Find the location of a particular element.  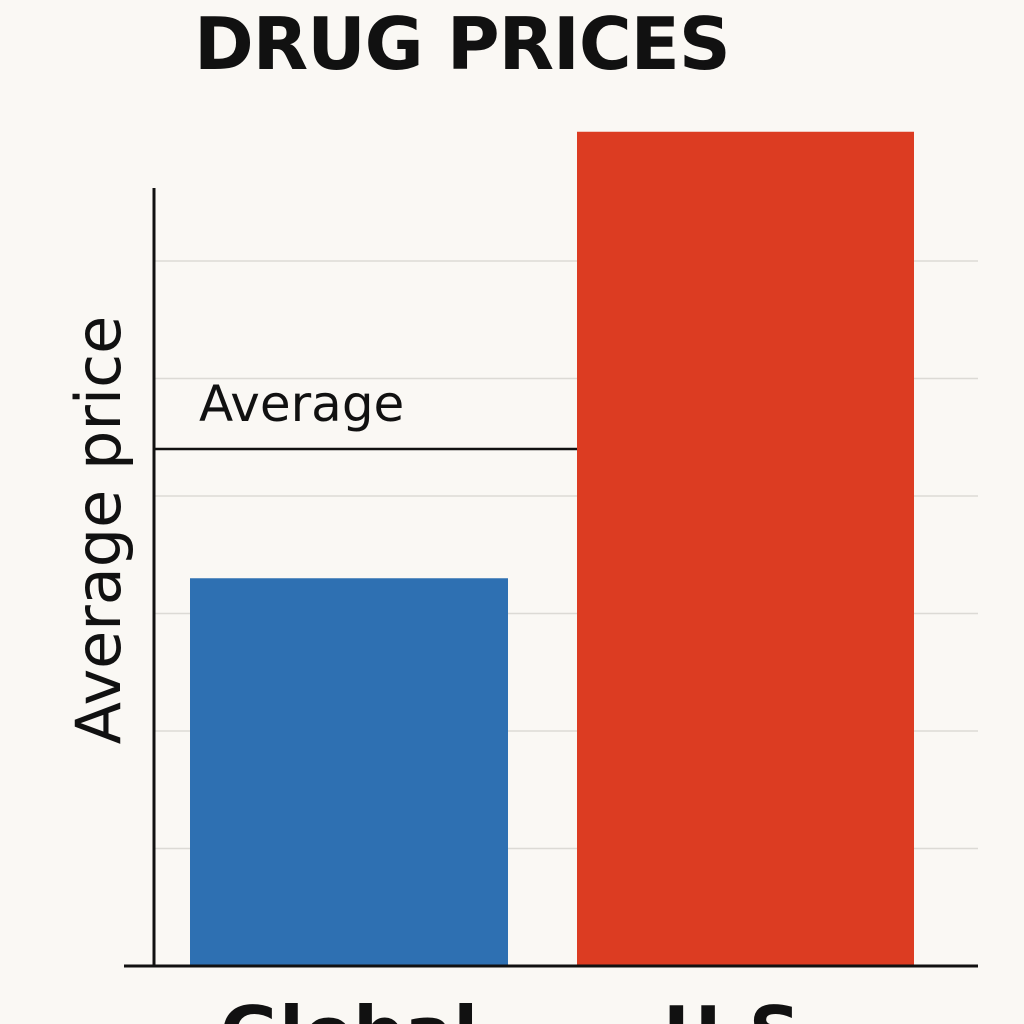

bar-global is located at coordinates (349, 772).